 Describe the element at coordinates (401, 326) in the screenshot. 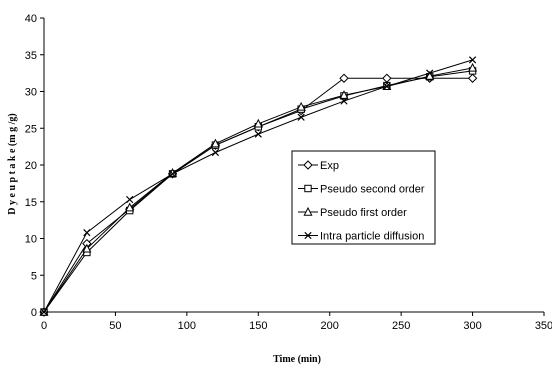

I see `x-tick-label: 250` at that location.